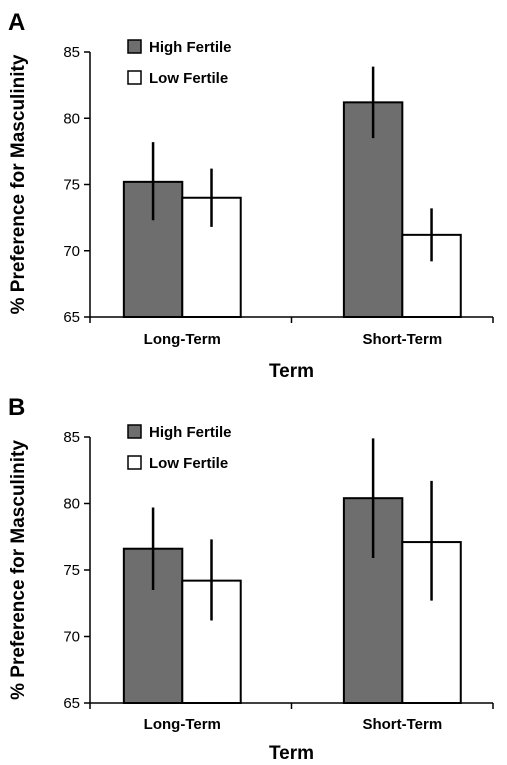 The height and width of the screenshot is (765, 507). What do you see at coordinates (16, 407) in the screenshot?
I see `panel-label: B` at bounding box center [16, 407].